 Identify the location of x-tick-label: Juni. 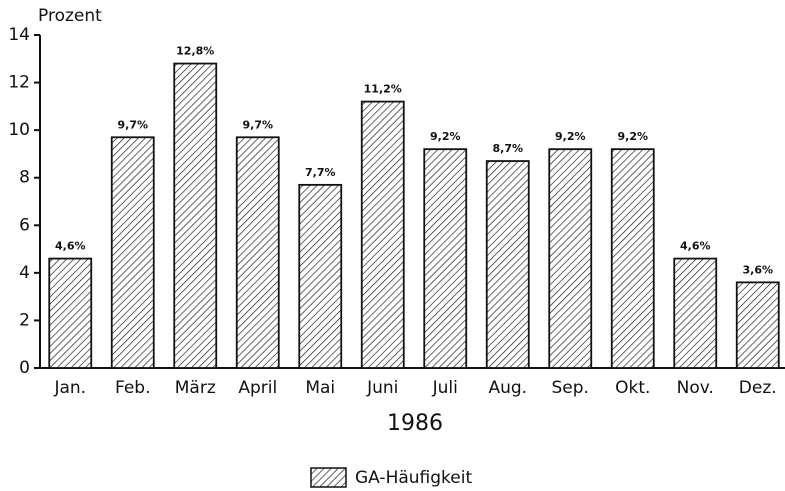
(382, 388).